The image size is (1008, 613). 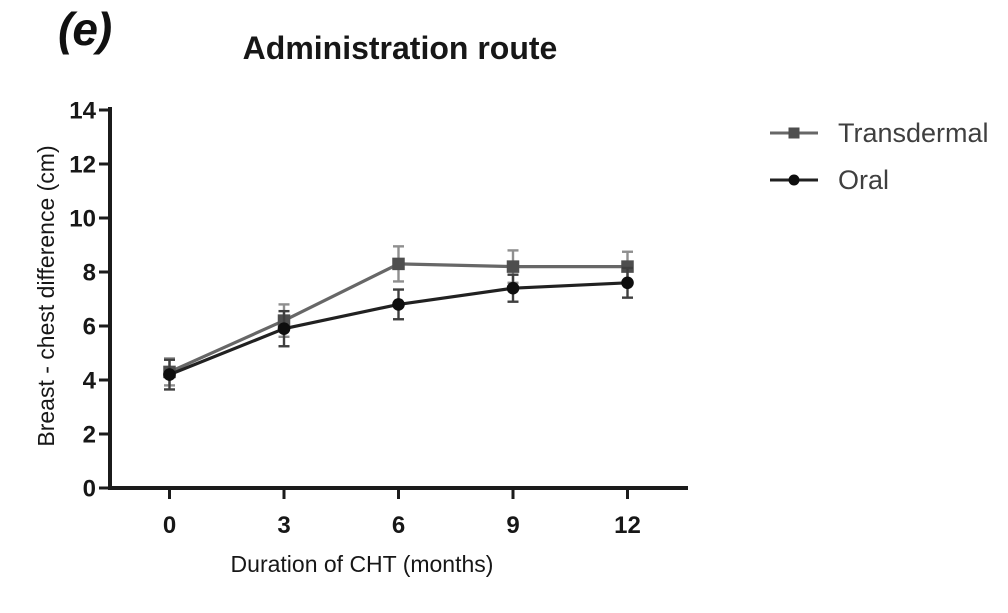 I want to click on legend-item-oral: Oral, so click(x=879, y=180).